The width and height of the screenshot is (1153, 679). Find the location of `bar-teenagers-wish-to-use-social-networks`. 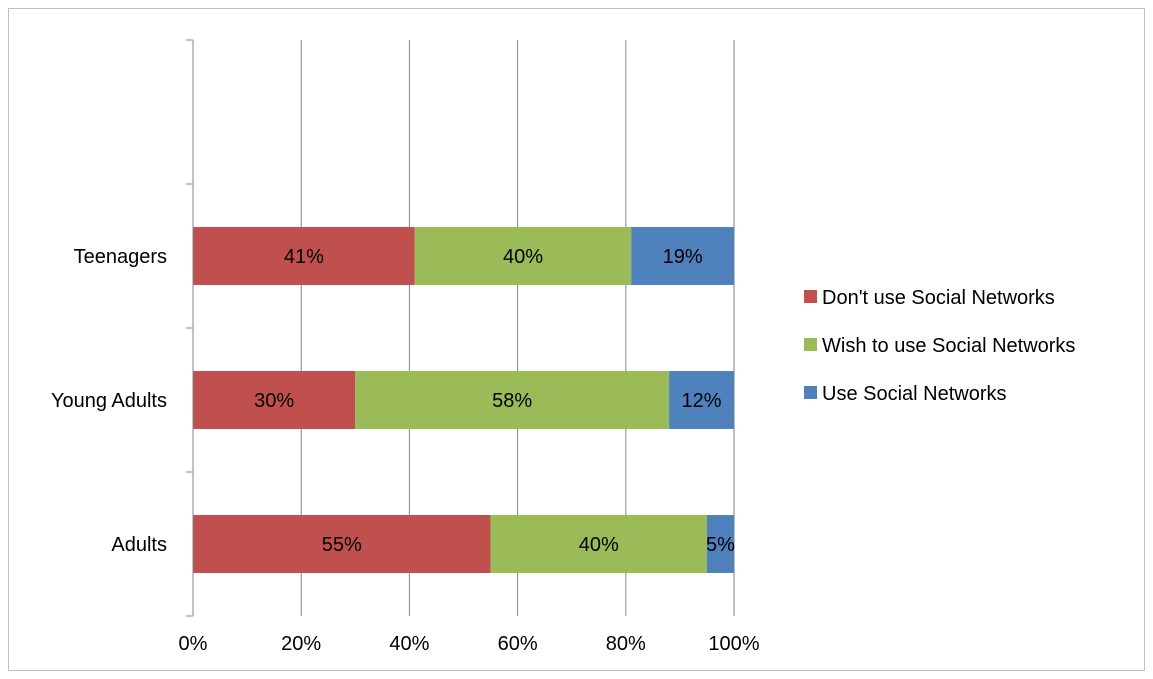

bar-teenagers-wish-to-use-social-networks is located at coordinates (523, 256).